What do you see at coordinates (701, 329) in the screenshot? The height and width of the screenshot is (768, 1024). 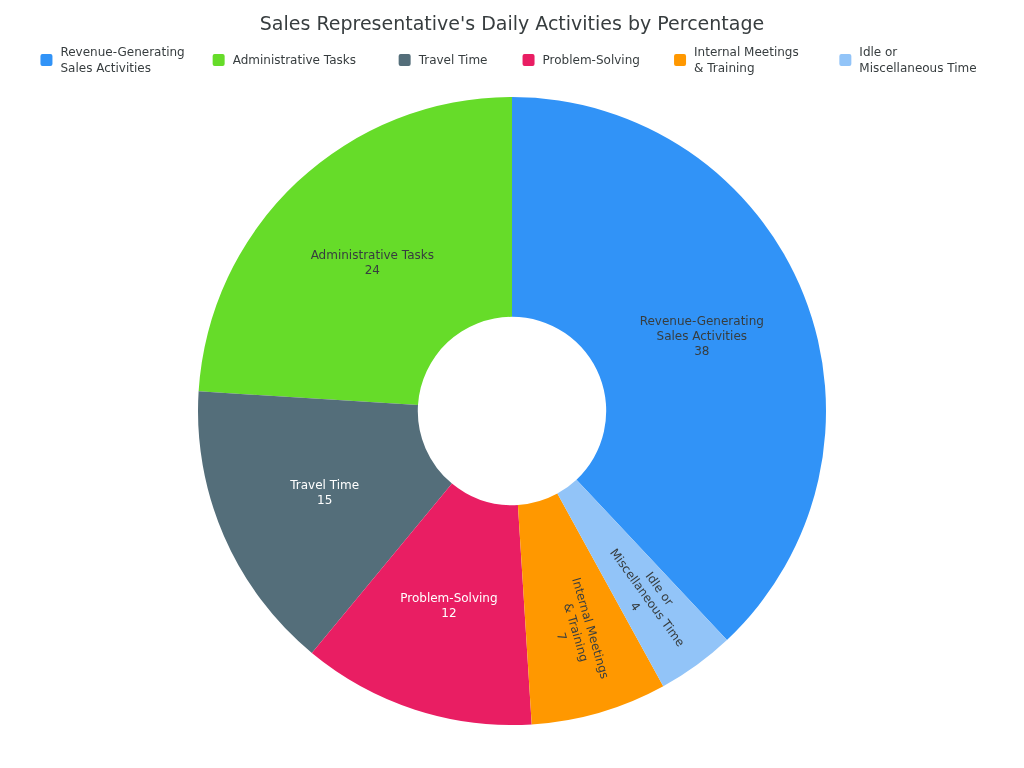 I see `slice-label: Revenue-Generating Sales Activities` at bounding box center [701, 329].